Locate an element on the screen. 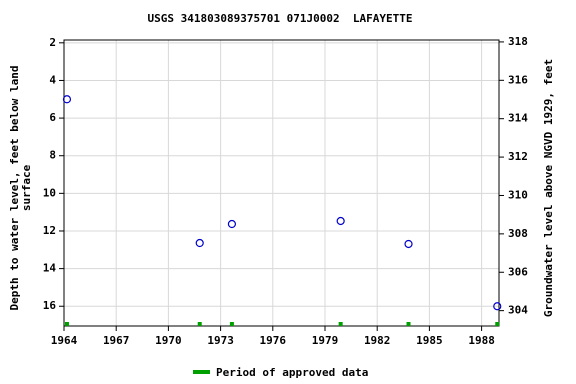 Image resolution: width=576 pixels, height=384 pixels. y2-tick-label: 304 is located at coordinates (518, 310).